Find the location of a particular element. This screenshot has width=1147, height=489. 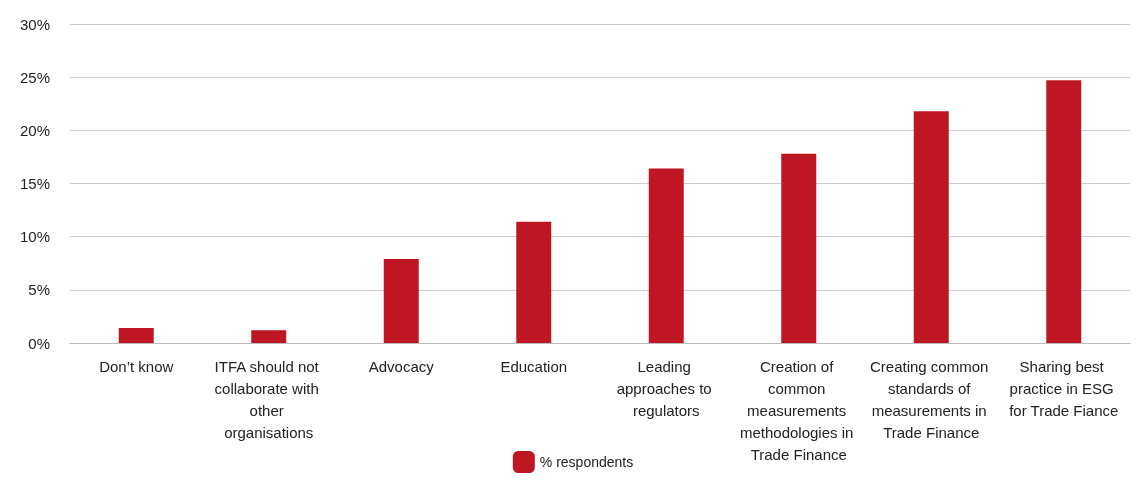

y-tick-label: 5% is located at coordinates (39, 290).